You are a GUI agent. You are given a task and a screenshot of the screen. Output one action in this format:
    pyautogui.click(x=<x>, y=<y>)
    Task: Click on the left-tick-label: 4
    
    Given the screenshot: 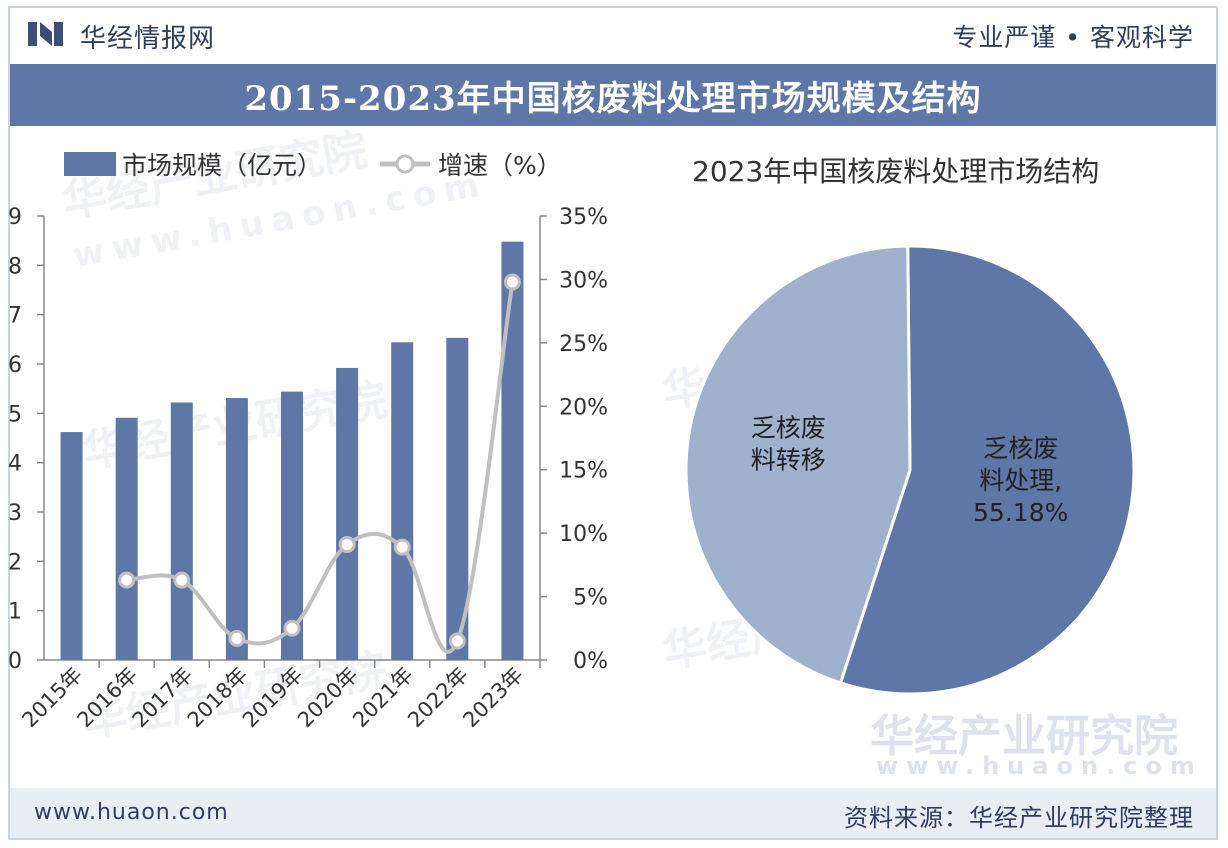 What is the action you would take?
    pyautogui.click(x=15, y=464)
    